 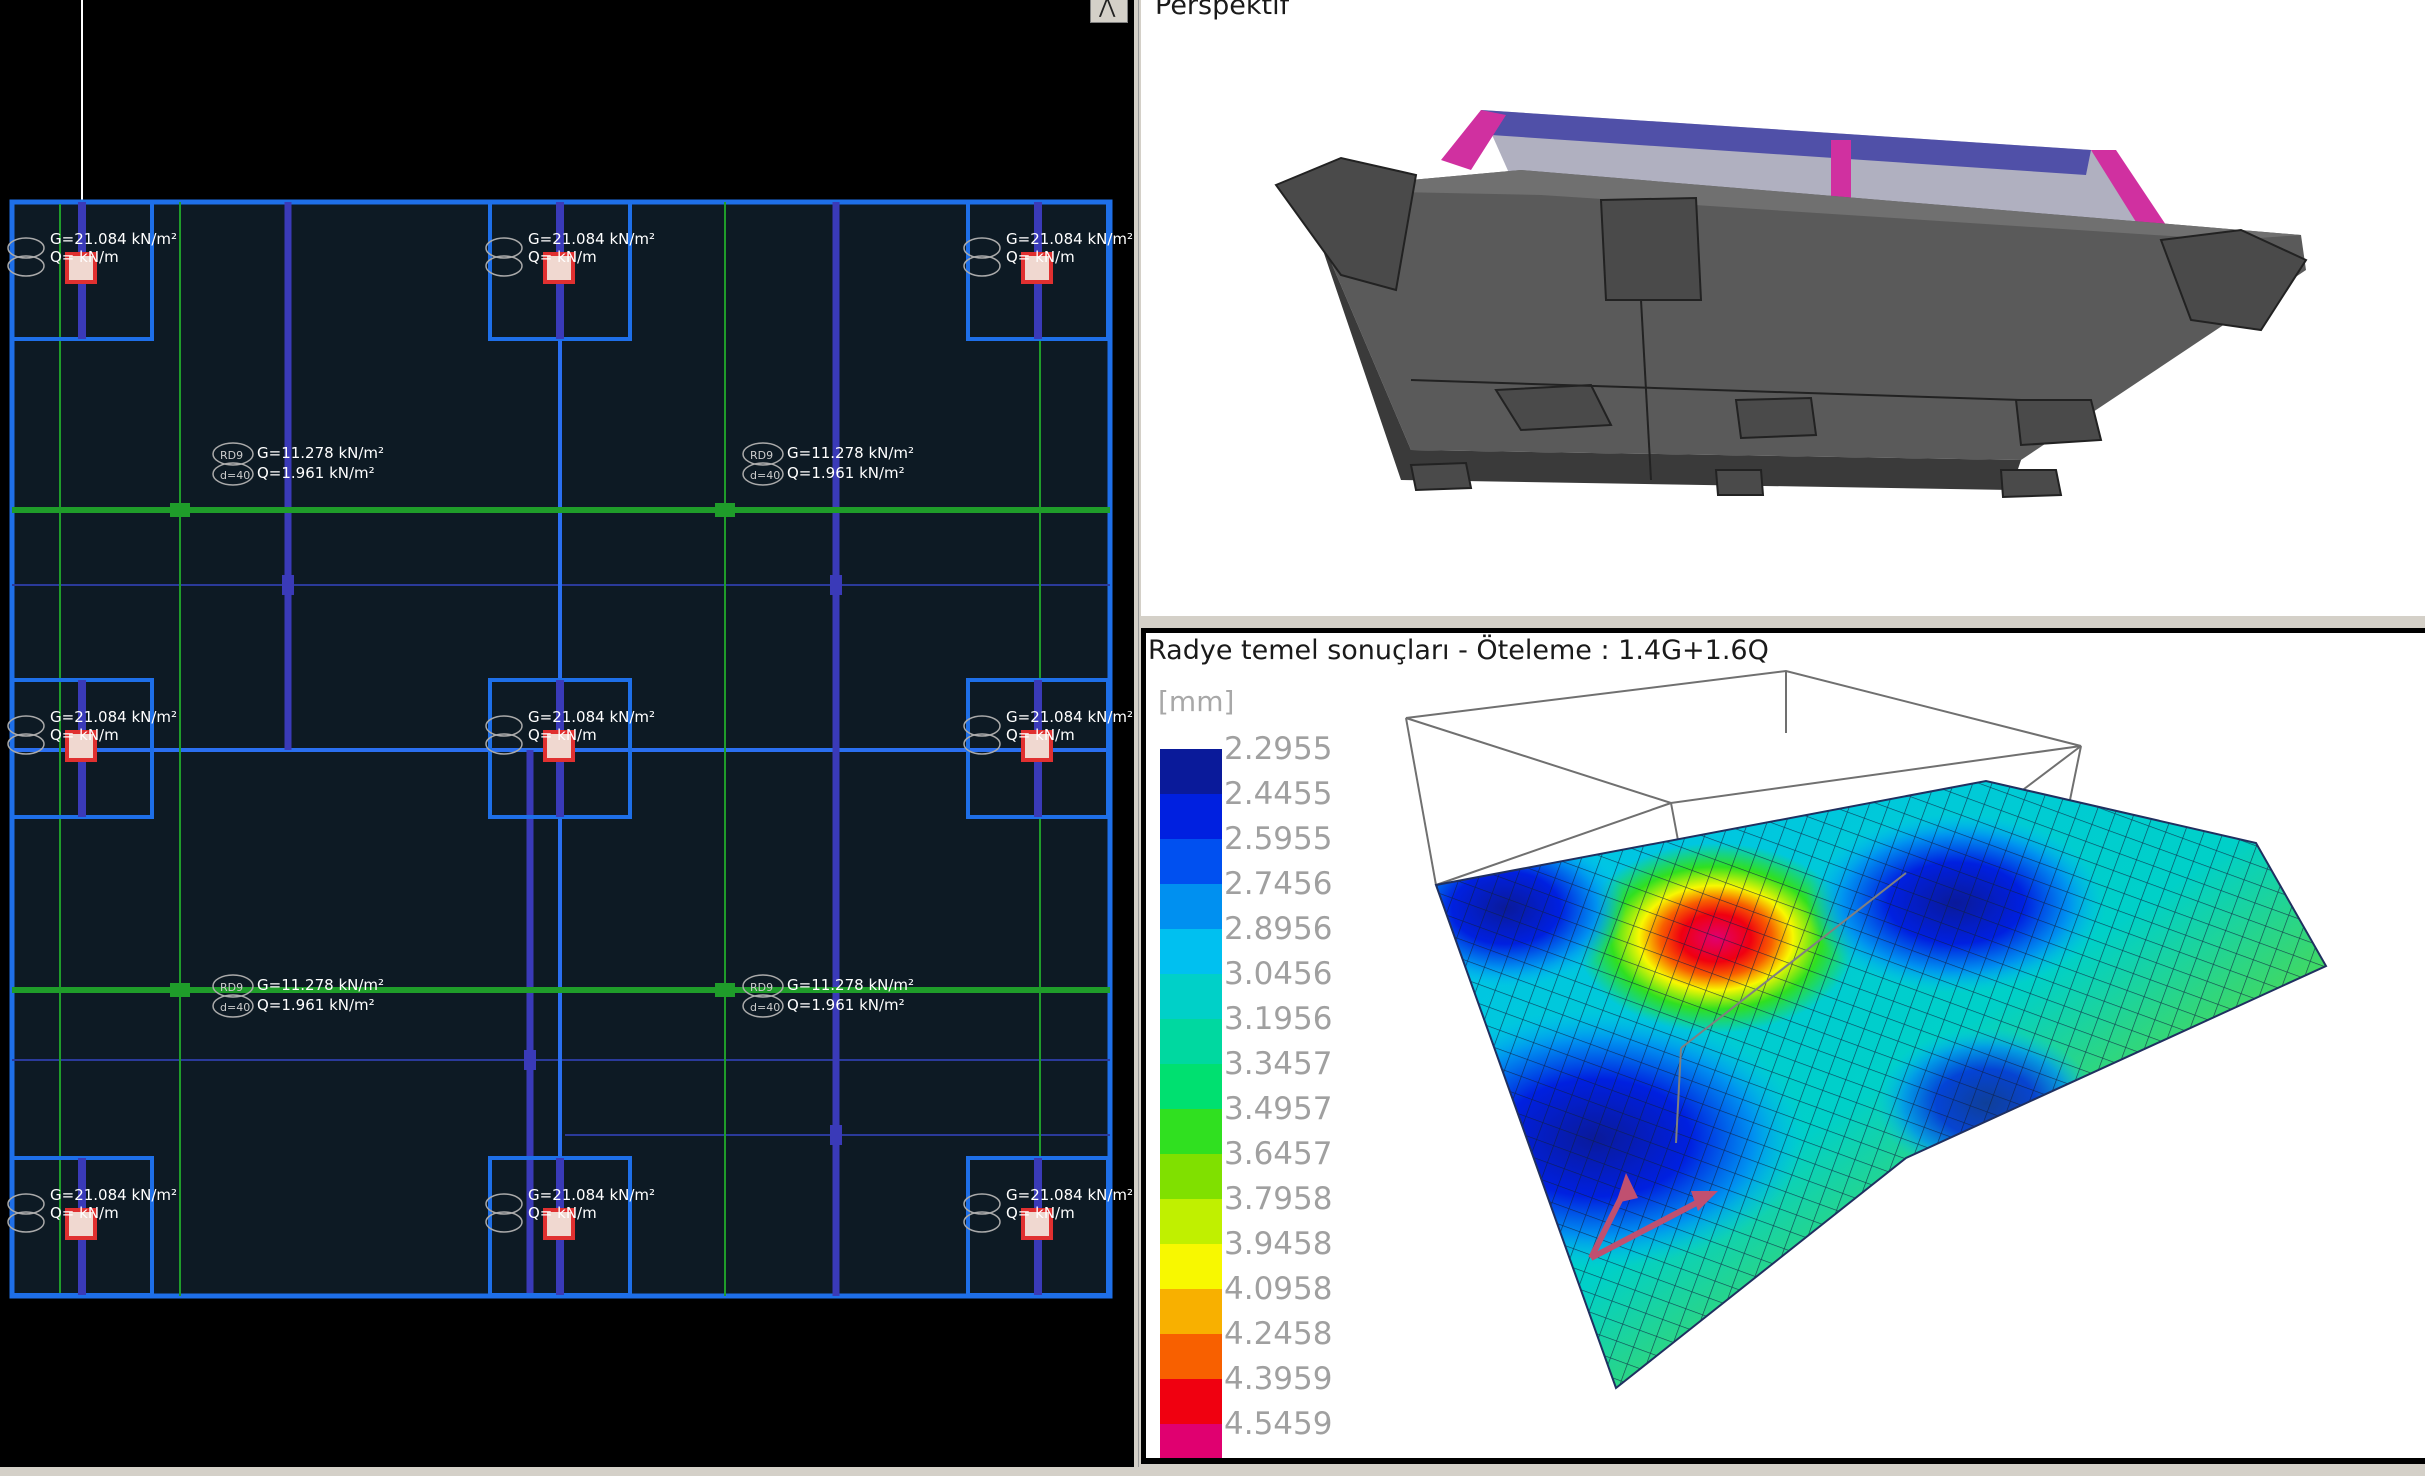 What do you see at coordinates (1278, 1379) in the screenshot?
I see `legend-value: 4.3959` at bounding box center [1278, 1379].